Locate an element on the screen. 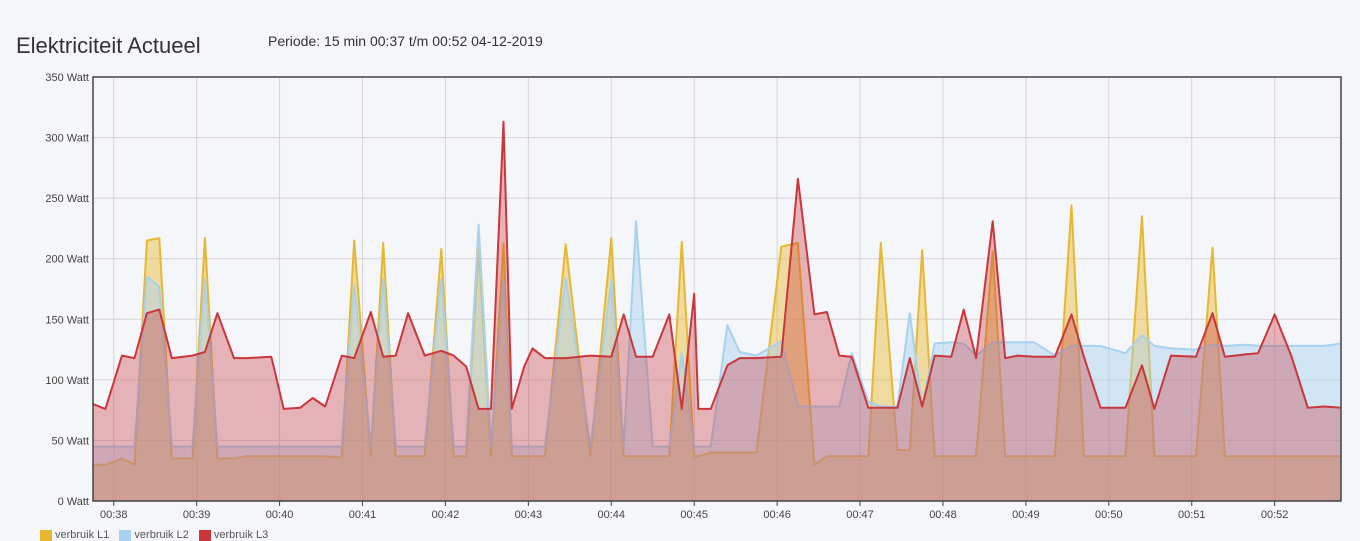 Image resolution: width=1360 pixels, height=541 pixels. legend-swatch-l1 is located at coordinates (46, 535).